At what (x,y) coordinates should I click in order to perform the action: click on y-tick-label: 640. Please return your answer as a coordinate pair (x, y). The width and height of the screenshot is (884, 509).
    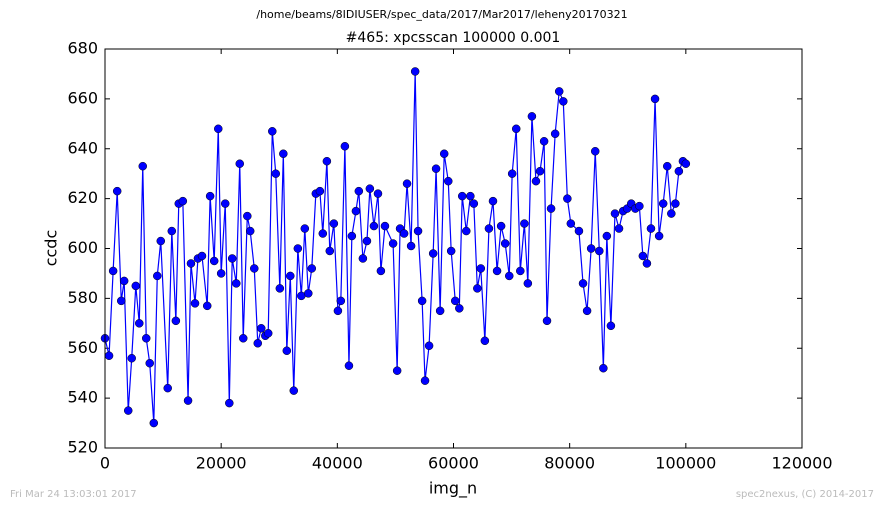
    Looking at the image, I should click on (82, 147).